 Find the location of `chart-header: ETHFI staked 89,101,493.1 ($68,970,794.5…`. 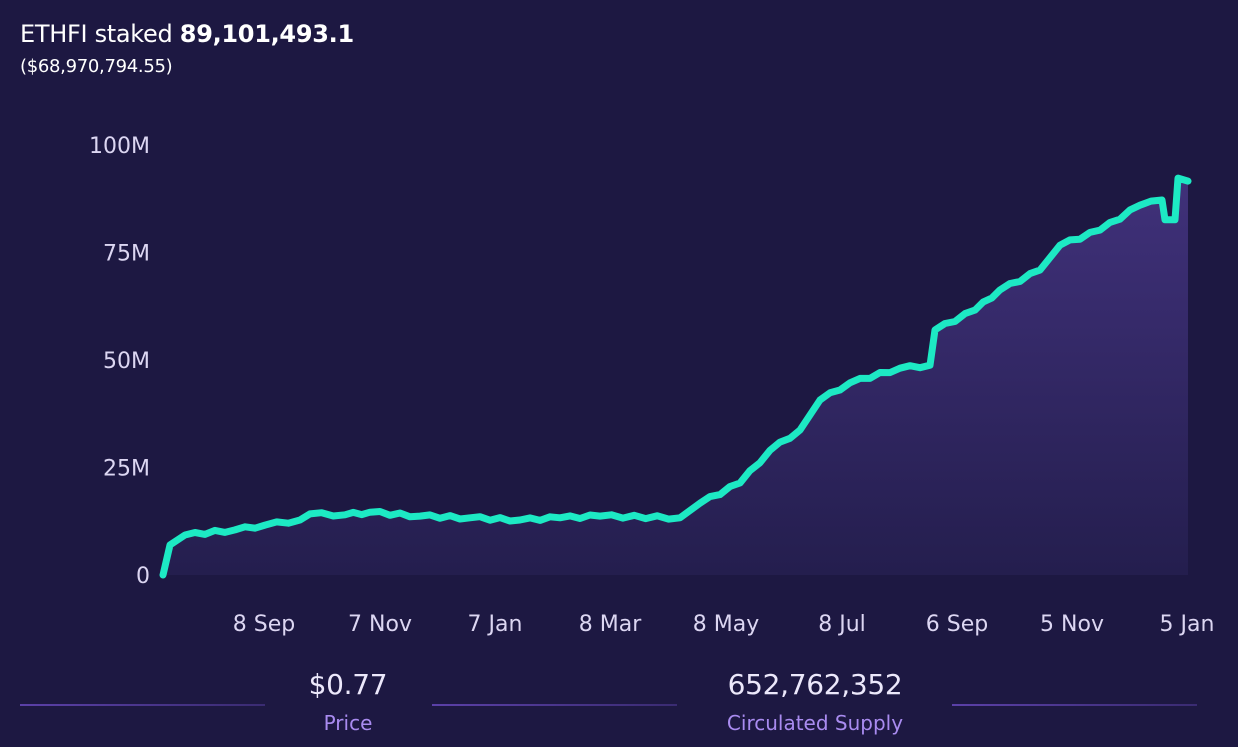

chart-header: ETHFI staked 89,101,493.1 ($68,970,794.5… is located at coordinates (187, 48).